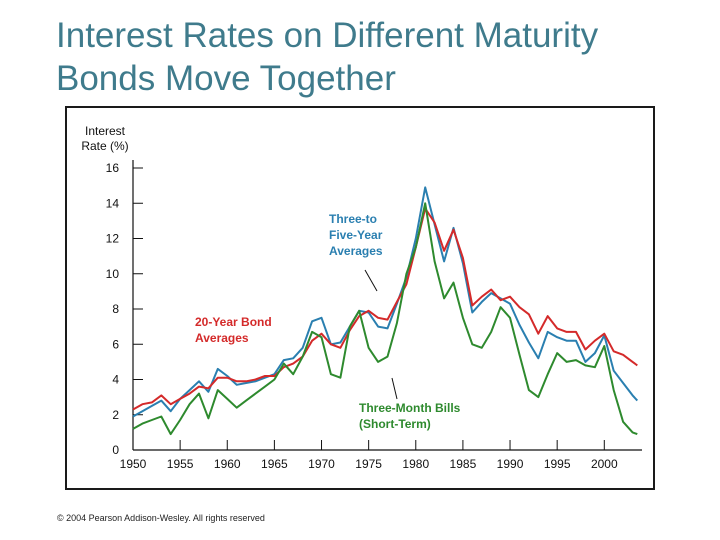 The image size is (720, 540). What do you see at coordinates (113, 203) in the screenshot?
I see `y-tick-label: 14` at bounding box center [113, 203].